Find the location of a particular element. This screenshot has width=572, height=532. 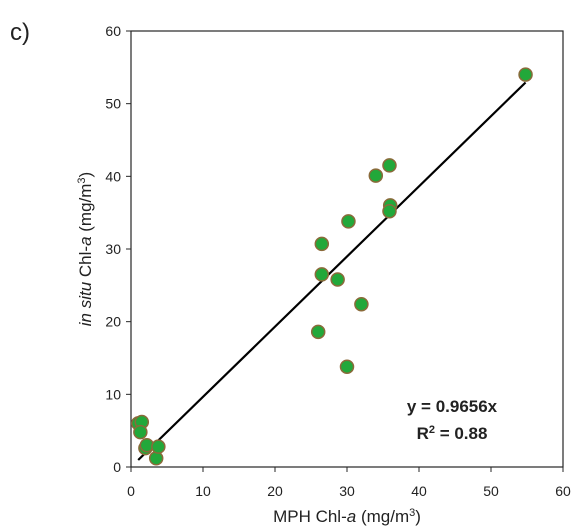

x-axis-label-unit: (mg/m is located at coordinates (382, 516).